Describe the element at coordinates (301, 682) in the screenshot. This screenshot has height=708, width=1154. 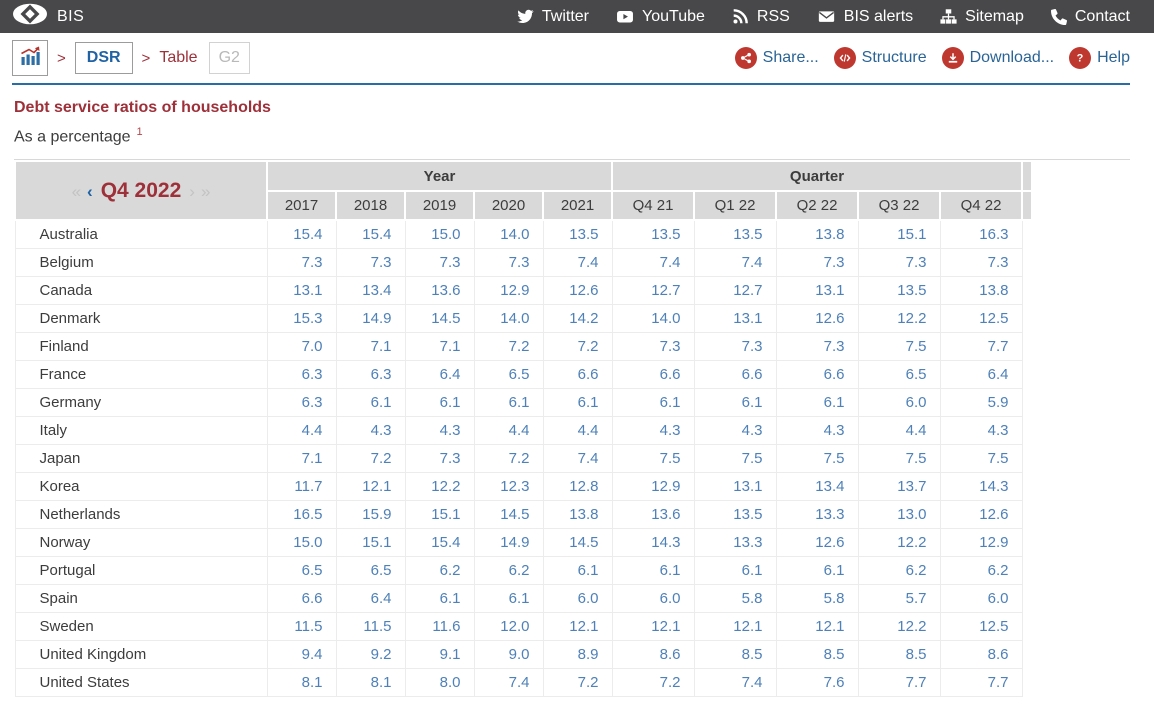
I see `value-cell: 8.1` at that location.